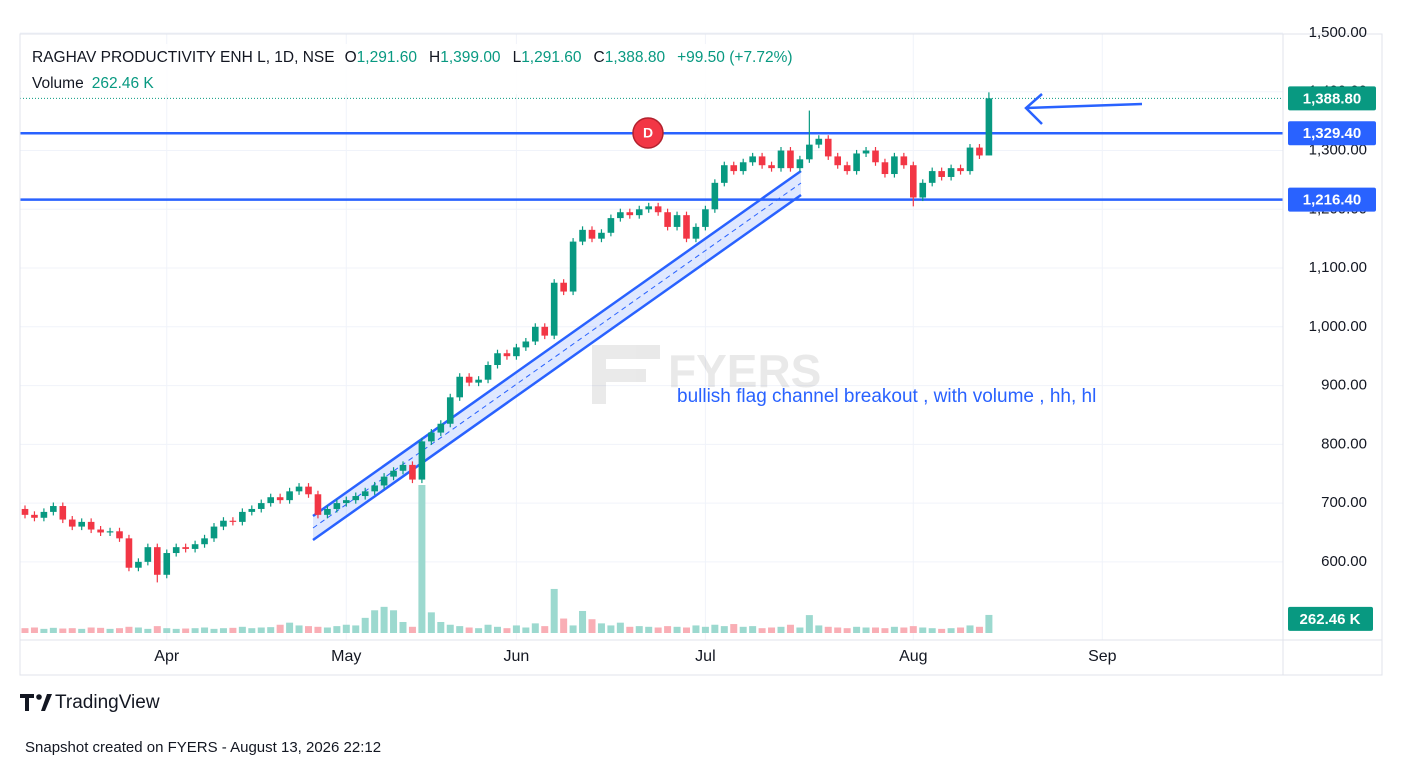  I want to click on y-tick-label: 1,300.00, so click(1338, 149).